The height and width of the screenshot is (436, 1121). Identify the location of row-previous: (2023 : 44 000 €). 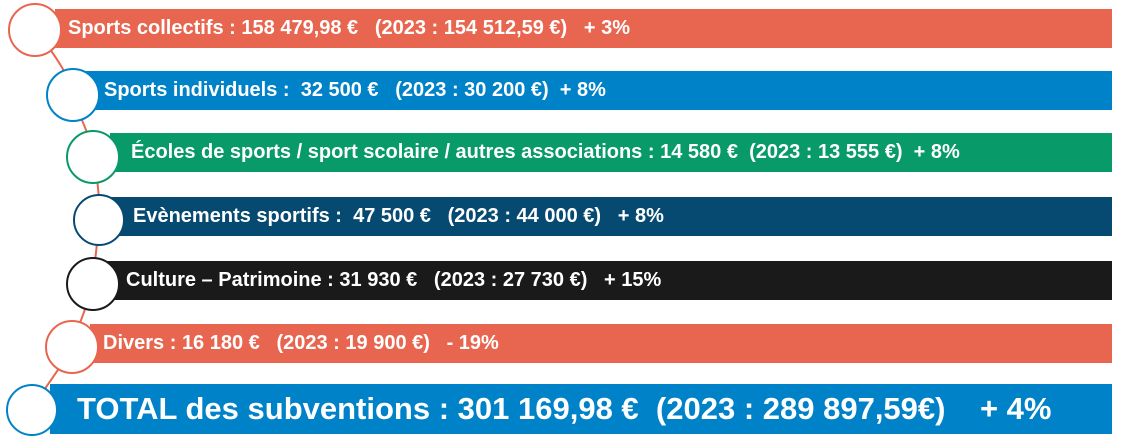
(524, 216).